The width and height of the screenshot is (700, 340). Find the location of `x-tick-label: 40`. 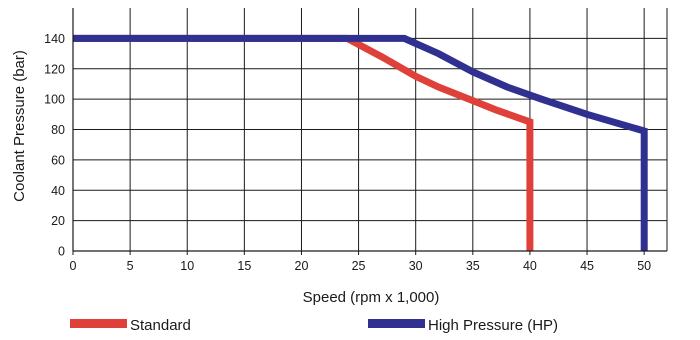

x-tick-label: 40 is located at coordinates (530, 266).